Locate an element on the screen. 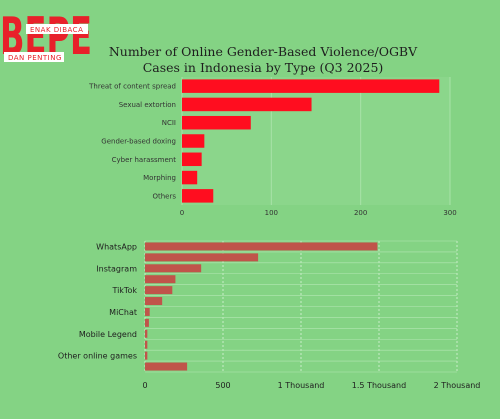 The height and width of the screenshot is (419, 500). category-label: Threat of content spread is located at coordinates (132, 87).